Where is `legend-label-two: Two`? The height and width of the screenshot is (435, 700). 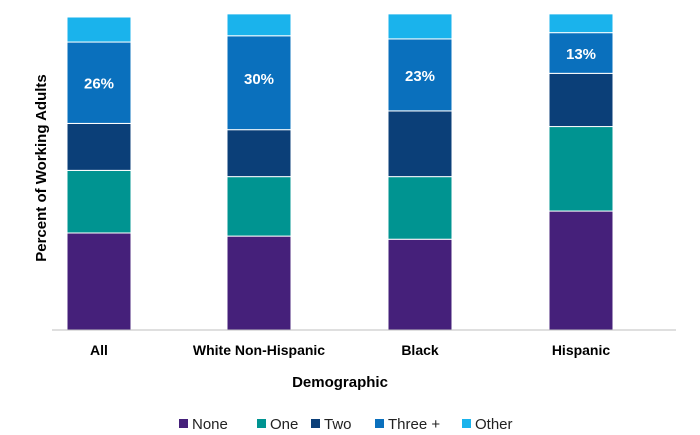 legend-label-two: Two is located at coordinates (338, 424).